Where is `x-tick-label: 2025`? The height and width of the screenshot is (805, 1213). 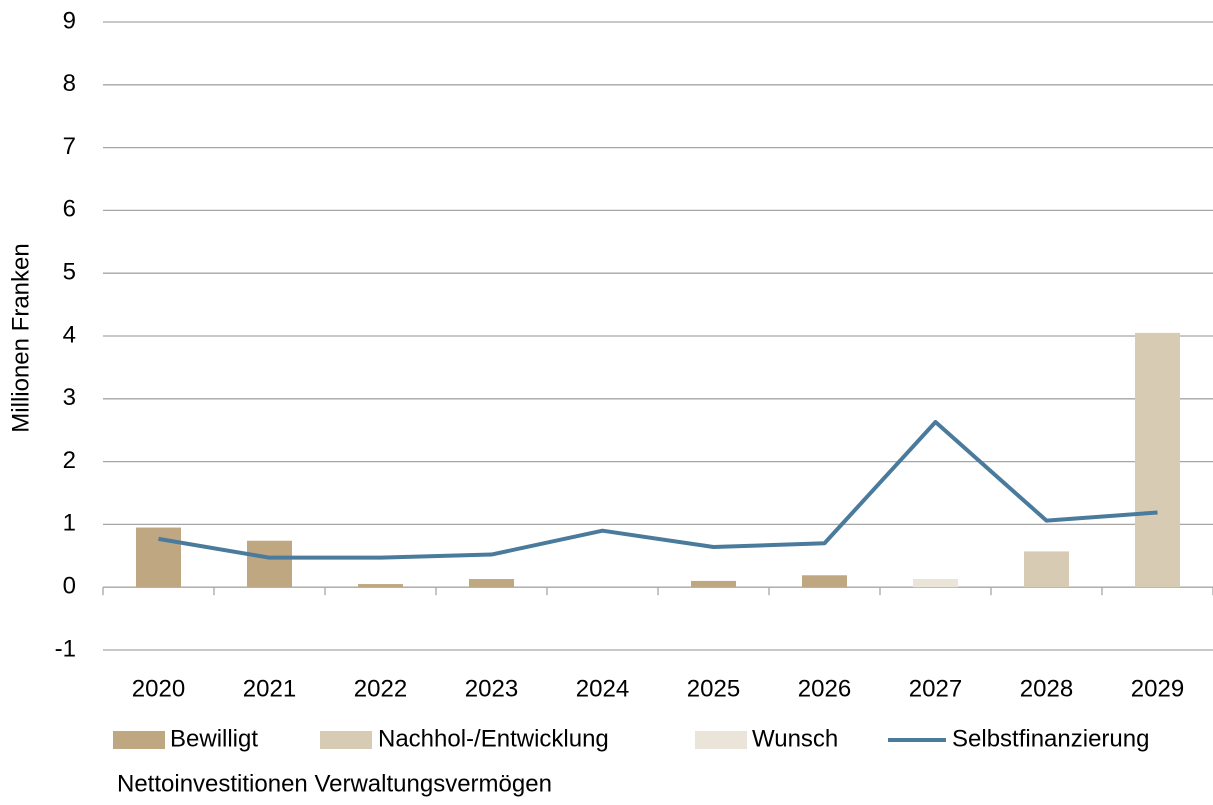 x-tick-label: 2025 is located at coordinates (713, 688).